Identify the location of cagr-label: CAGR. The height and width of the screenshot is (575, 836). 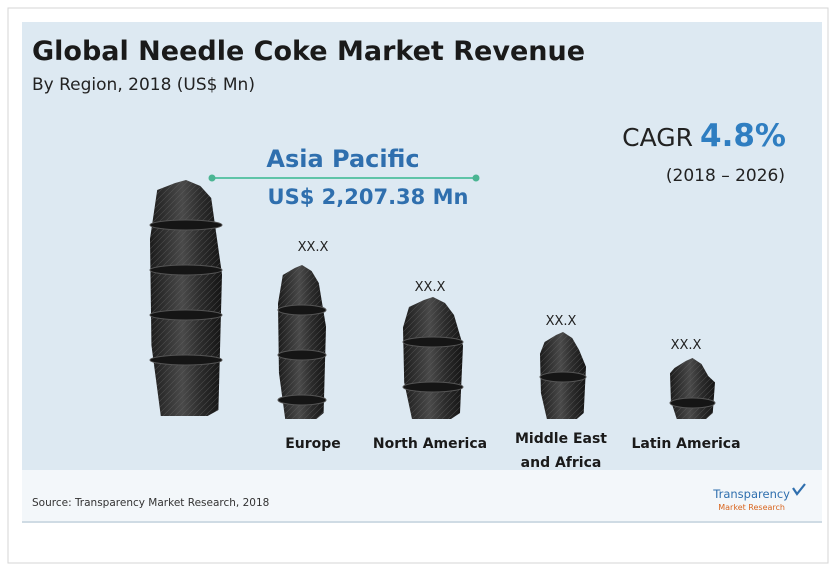
(657, 137).